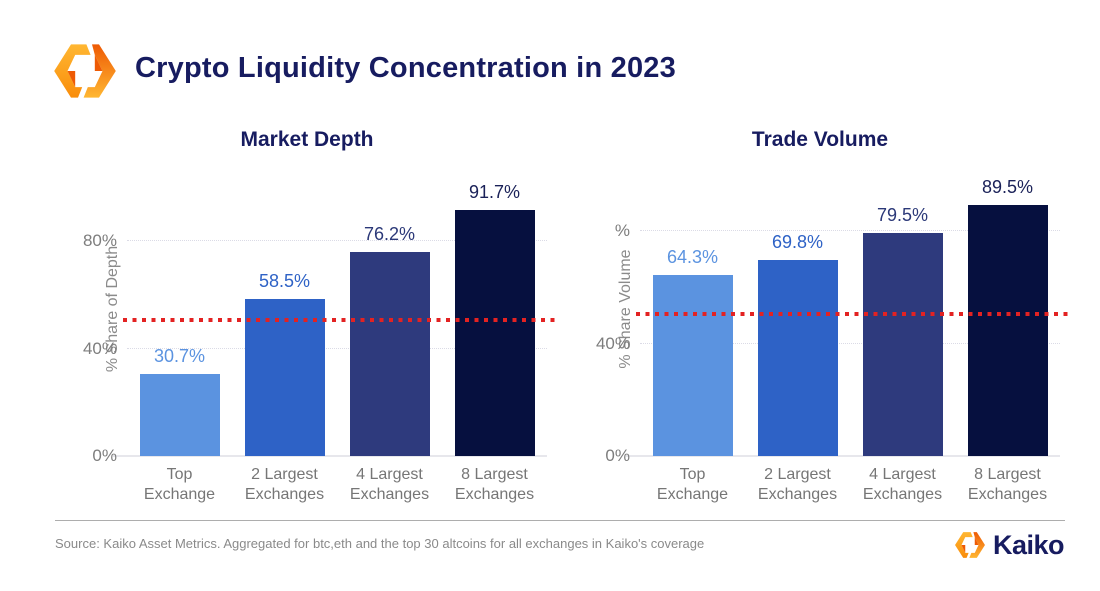 This screenshot has width=1100, height=591. Describe the element at coordinates (405, 68) in the screenshot. I see `page-title: Crypto Liquidity Concentration in 2023` at that location.